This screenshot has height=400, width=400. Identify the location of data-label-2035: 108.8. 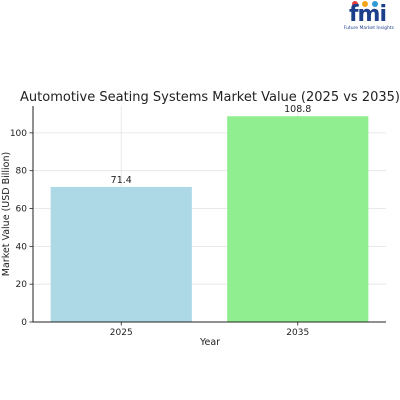
(297, 109).